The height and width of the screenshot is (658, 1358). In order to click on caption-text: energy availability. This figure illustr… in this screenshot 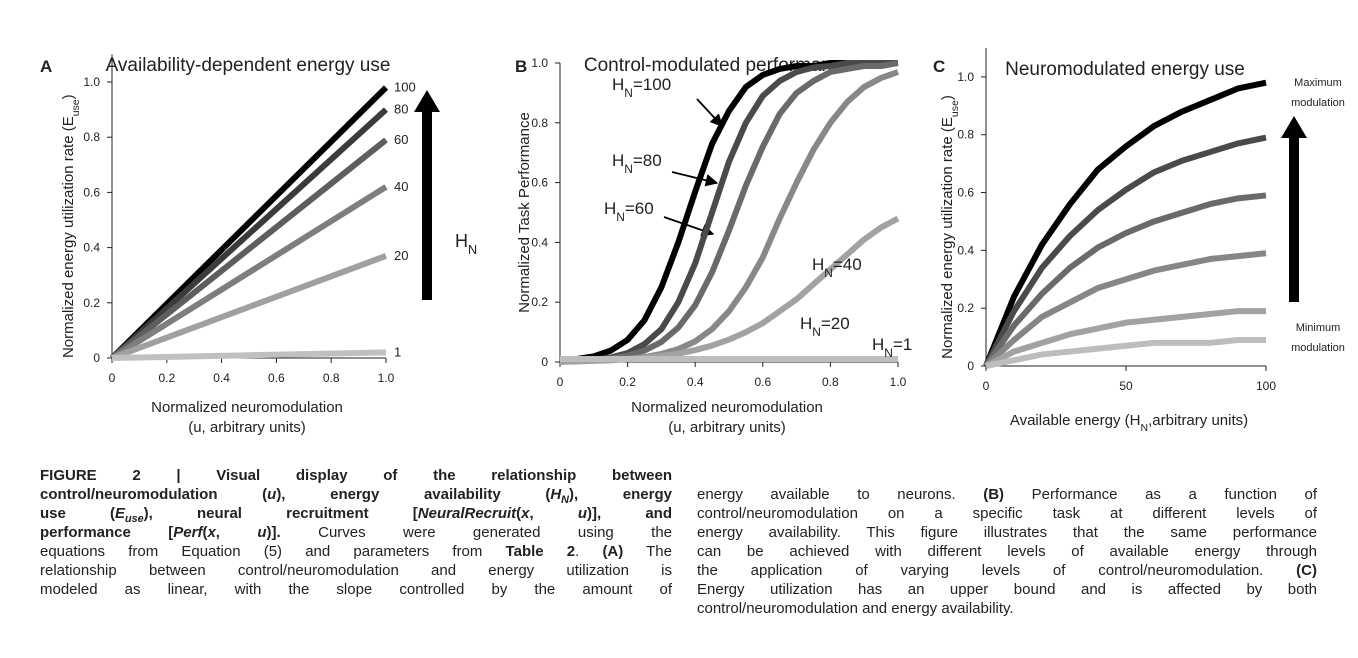, I will do `click(1007, 532)`.